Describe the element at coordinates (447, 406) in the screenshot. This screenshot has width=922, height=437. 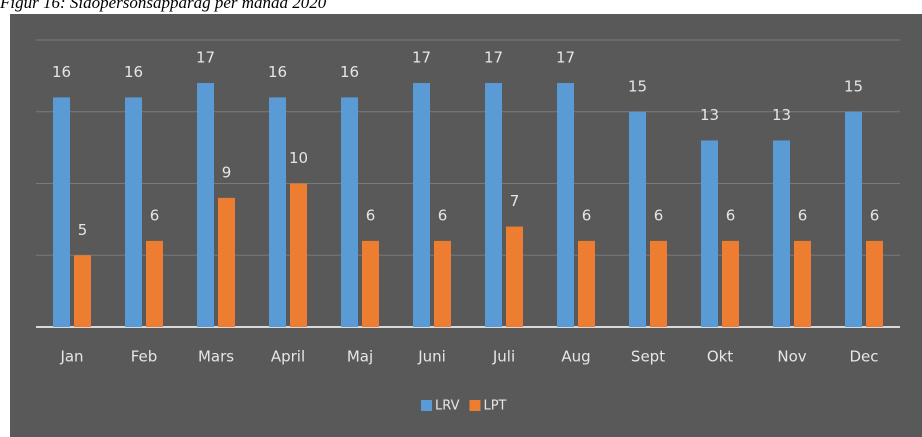
I see `legend-label: LRV` at that location.